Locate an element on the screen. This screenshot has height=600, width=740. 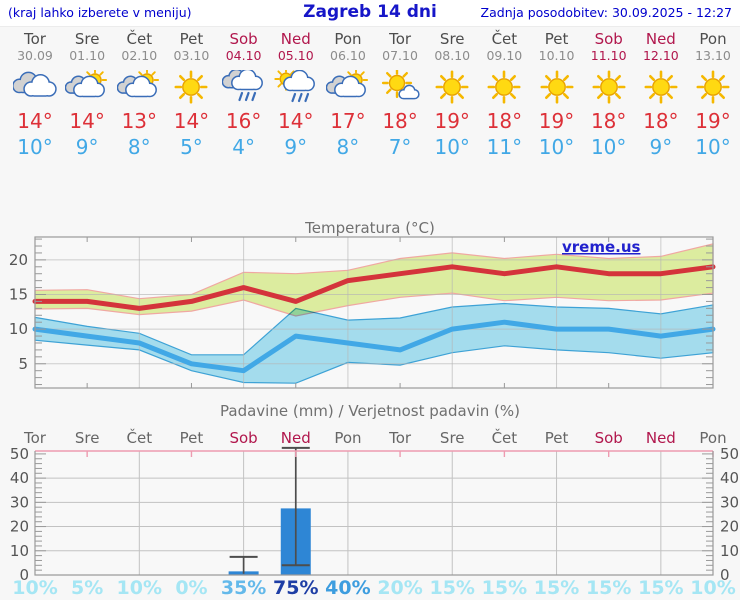
precip-probability: 75% is located at coordinates (296, 588).